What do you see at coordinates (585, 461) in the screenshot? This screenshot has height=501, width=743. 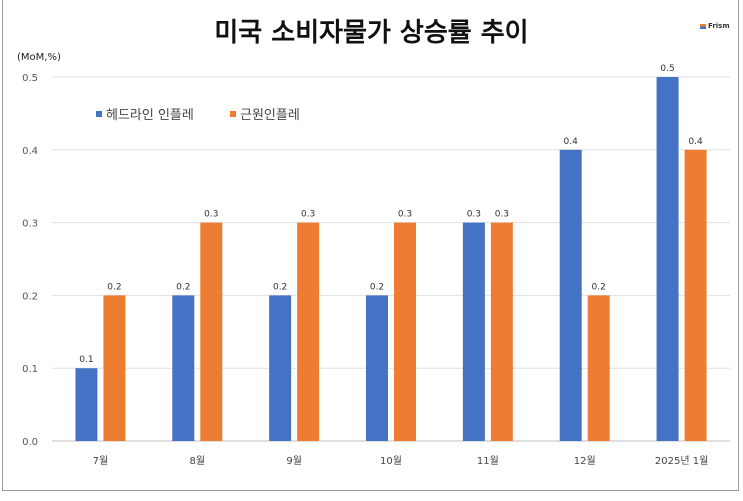 I see `x-tick-label: 12월` at bounding box center [585, 461].